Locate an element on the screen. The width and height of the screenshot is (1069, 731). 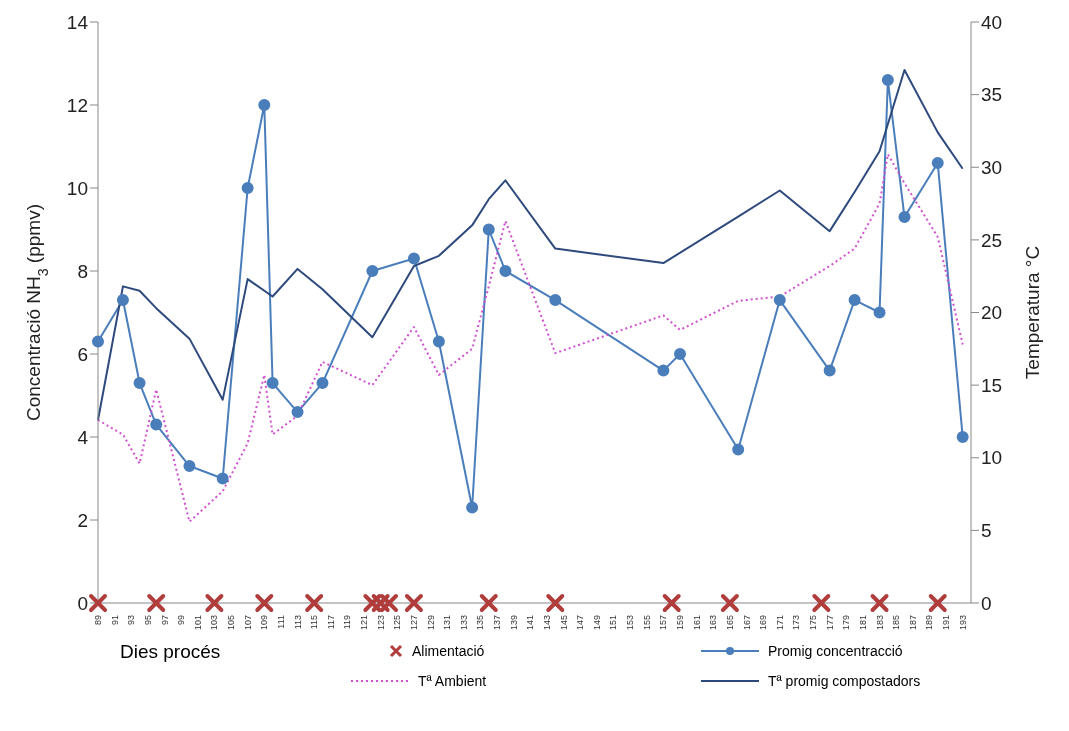
x-tick-label: 97 is located at coordinates (164, 620).